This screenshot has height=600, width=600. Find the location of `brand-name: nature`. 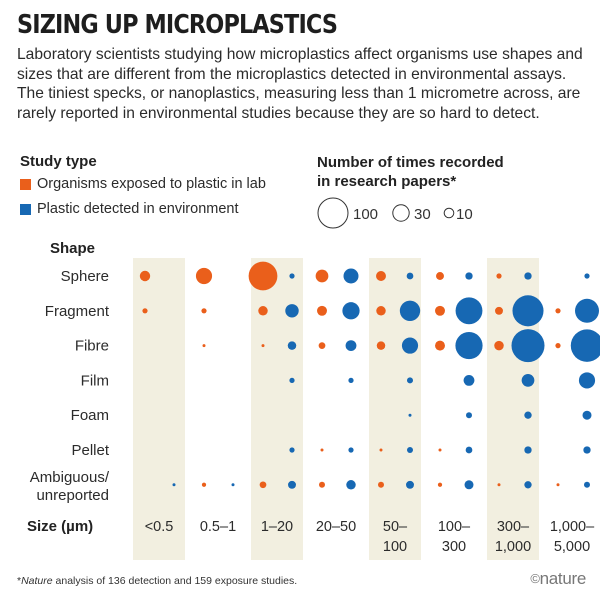

brand-name: nature is located at coordinates (563, 578).